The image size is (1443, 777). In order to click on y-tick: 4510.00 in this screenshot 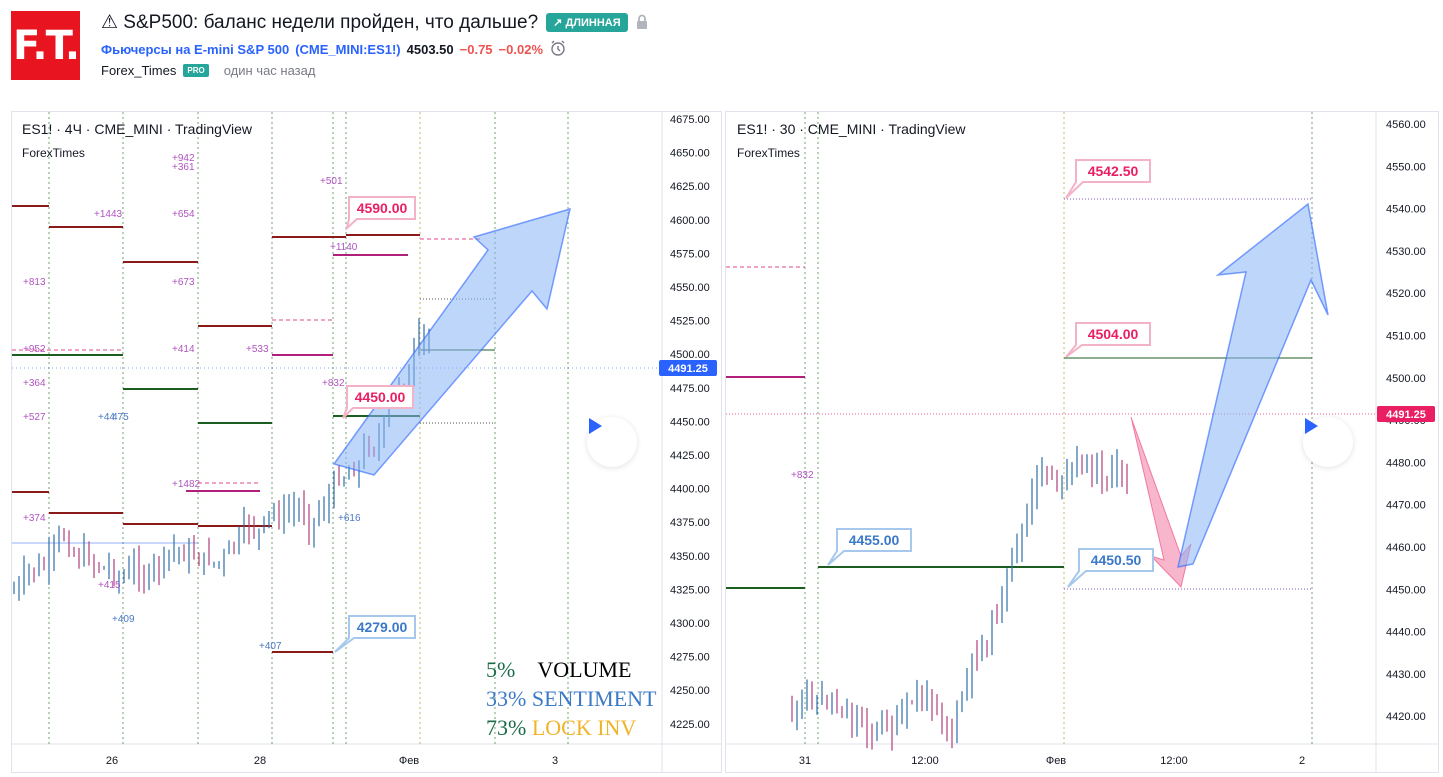, I will do `click(1406, 337)`.